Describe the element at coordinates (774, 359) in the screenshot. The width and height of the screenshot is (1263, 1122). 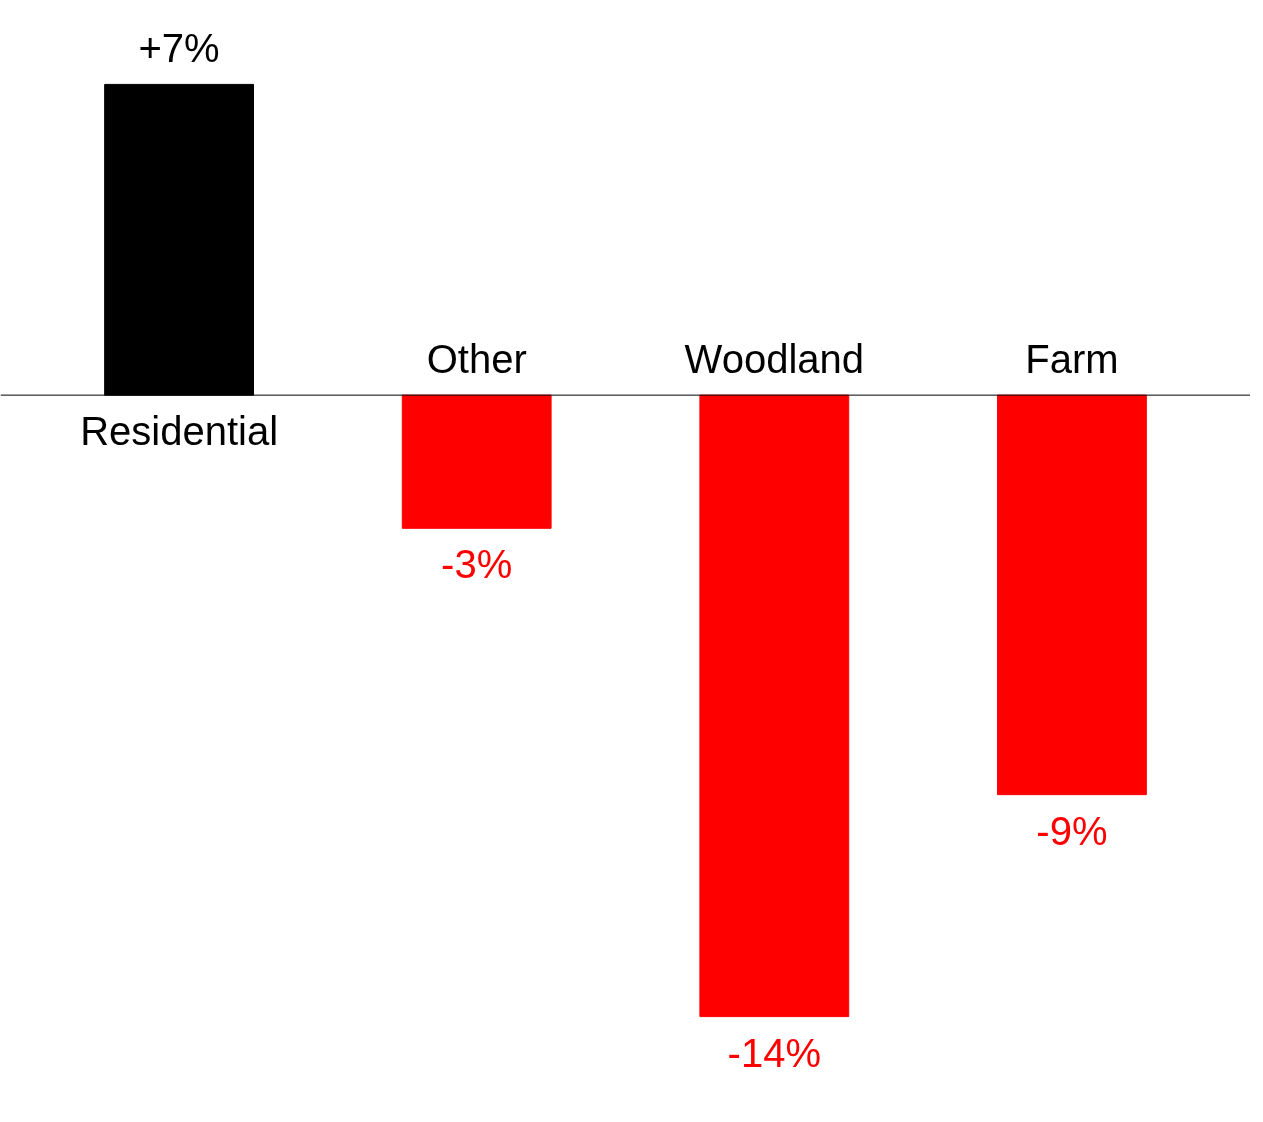
I see `x-tick-label: Woodland` at that location.